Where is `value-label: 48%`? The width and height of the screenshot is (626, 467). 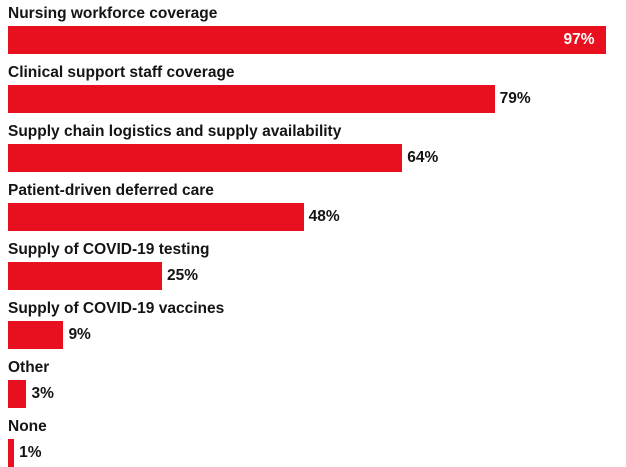 value-label: 48% is located at coordinates (324, 216).